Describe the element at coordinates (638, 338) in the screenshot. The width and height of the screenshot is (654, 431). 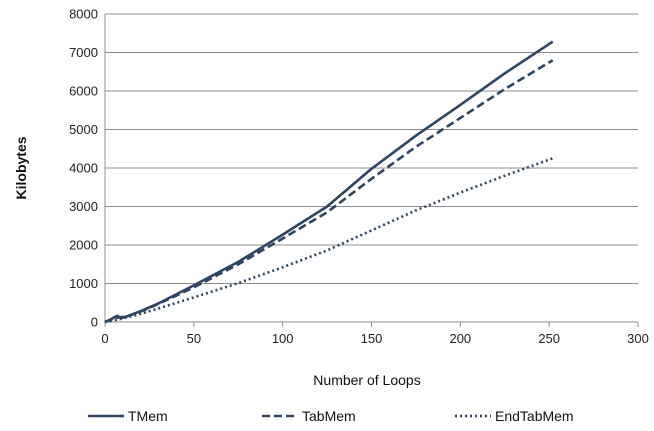
I see `x-tick-label: 300` at that location.